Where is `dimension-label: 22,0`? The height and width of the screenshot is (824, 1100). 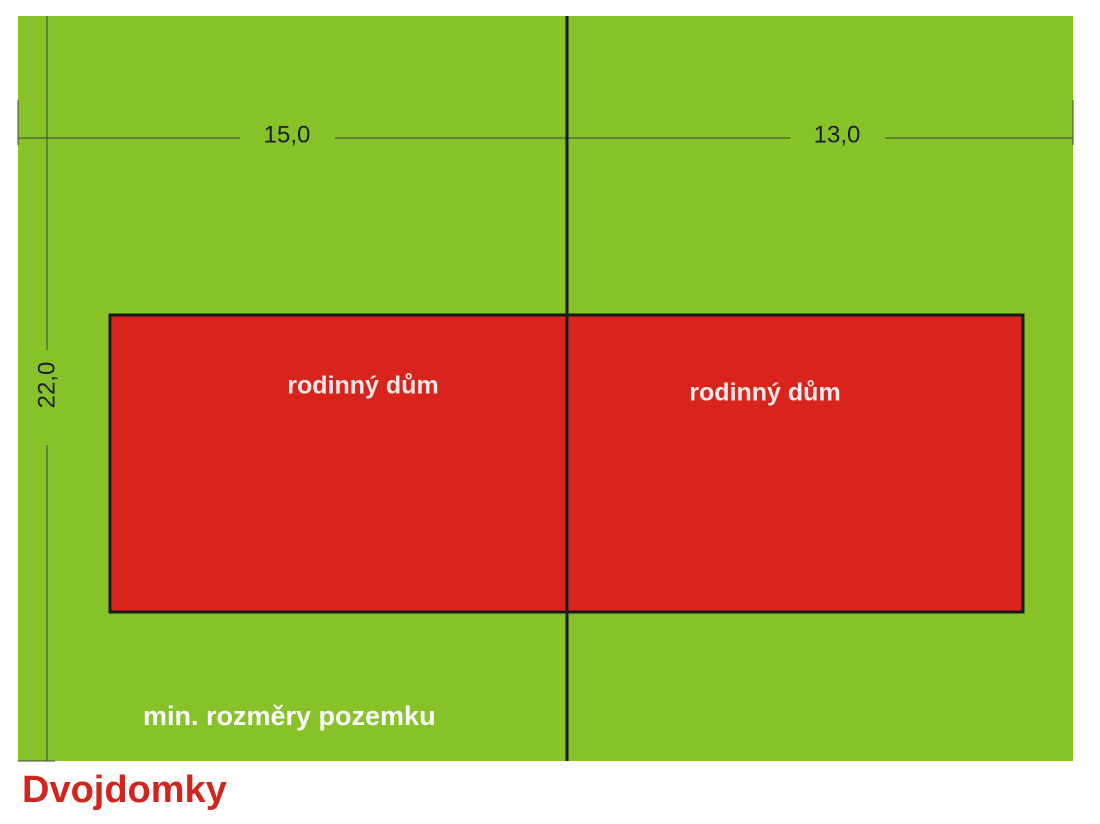
dimension-label: 22,0 is located at coordinates (46, 385).